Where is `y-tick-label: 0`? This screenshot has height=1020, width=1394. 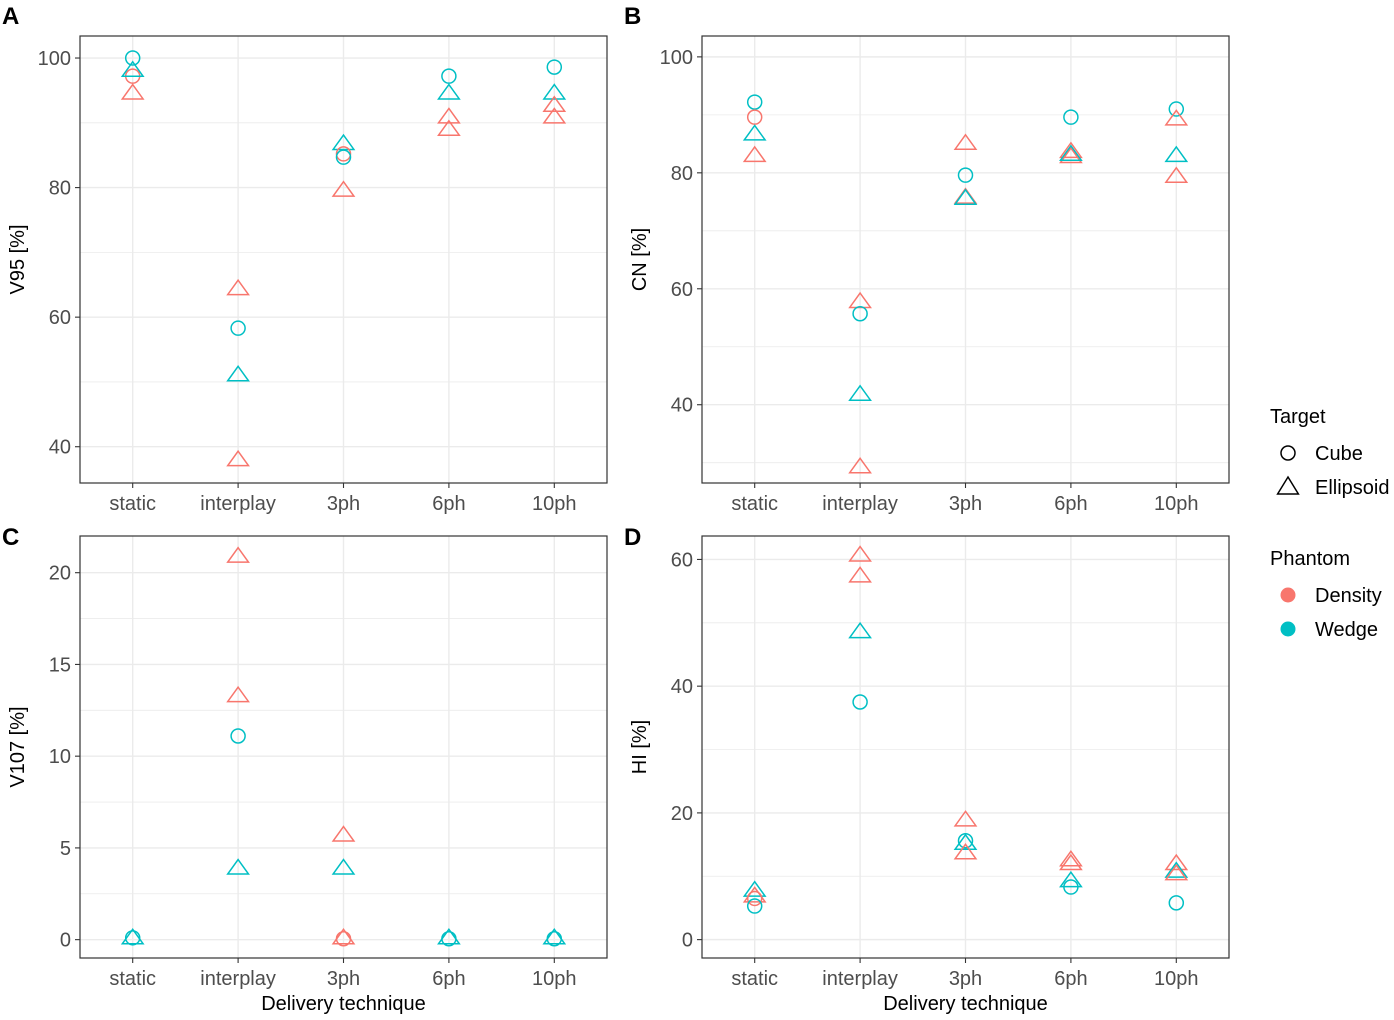 y-tick-label: 0 is located at coordinates (687, 941).